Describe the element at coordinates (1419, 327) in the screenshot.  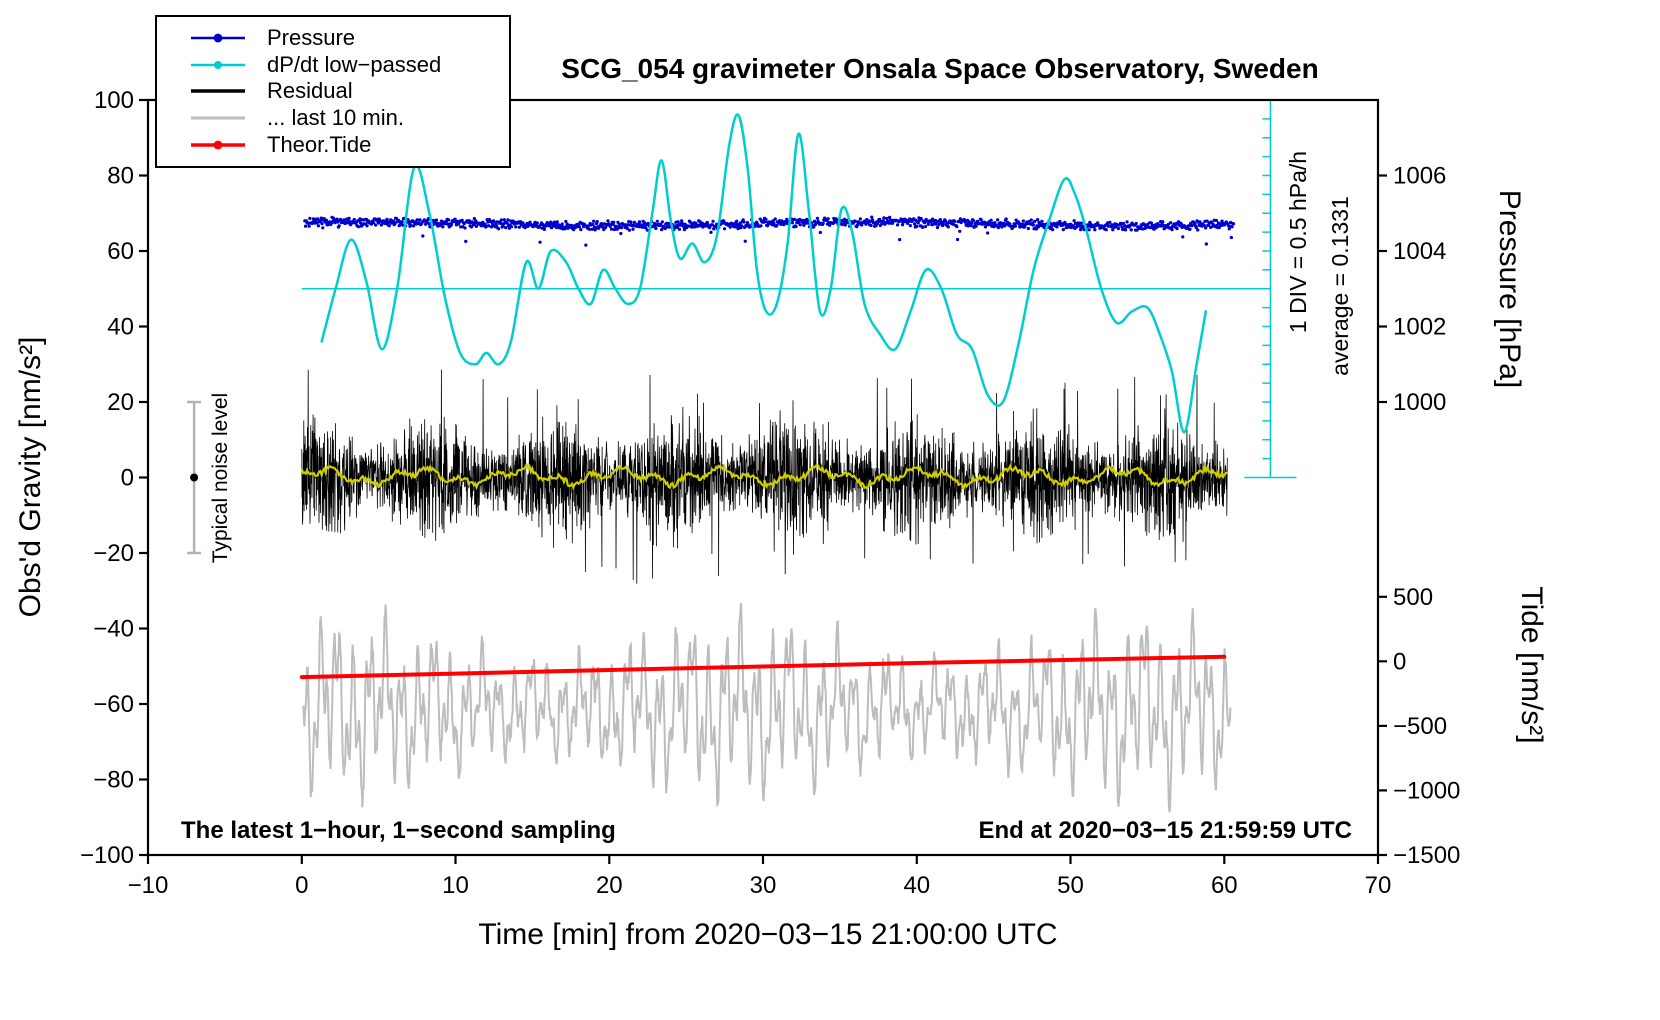
I see `y-tick-label-pressure: 1002` at that location.